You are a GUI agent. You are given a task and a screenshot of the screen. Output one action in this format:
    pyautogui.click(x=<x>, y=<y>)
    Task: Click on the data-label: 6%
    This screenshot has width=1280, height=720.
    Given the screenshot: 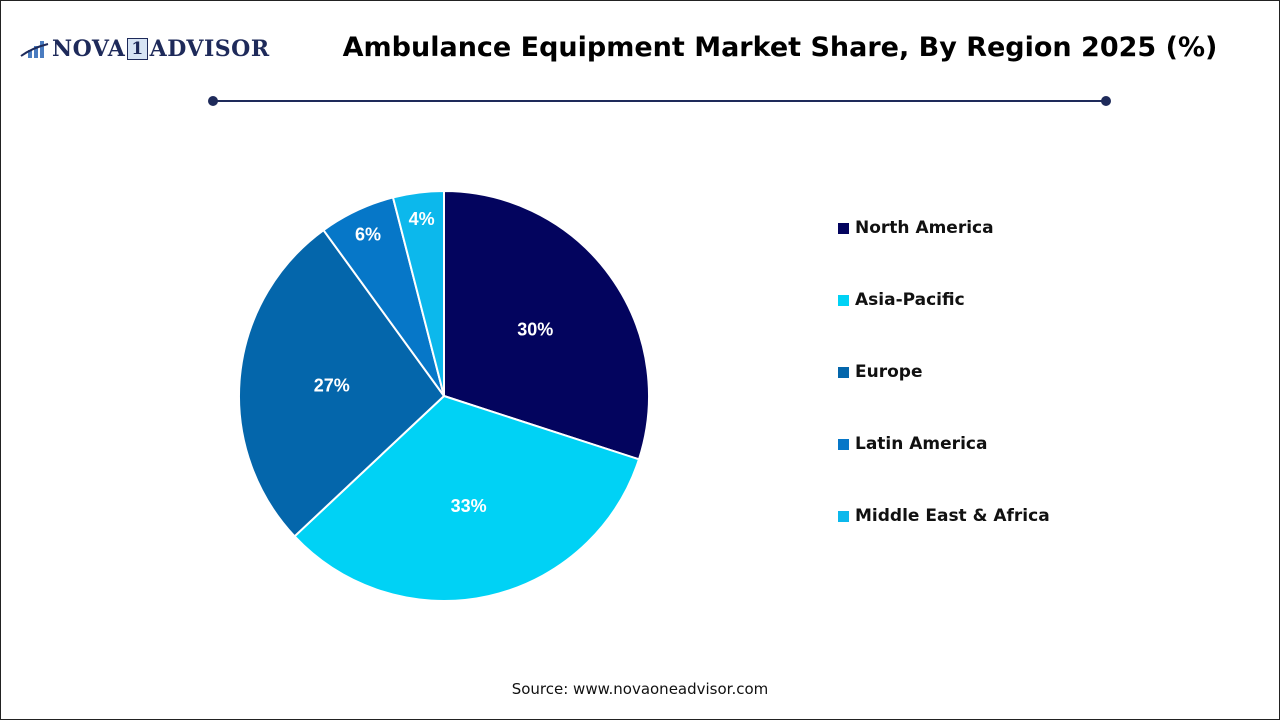 What is the action you would take?
    pyautogui.click(x=368, y=235)
    